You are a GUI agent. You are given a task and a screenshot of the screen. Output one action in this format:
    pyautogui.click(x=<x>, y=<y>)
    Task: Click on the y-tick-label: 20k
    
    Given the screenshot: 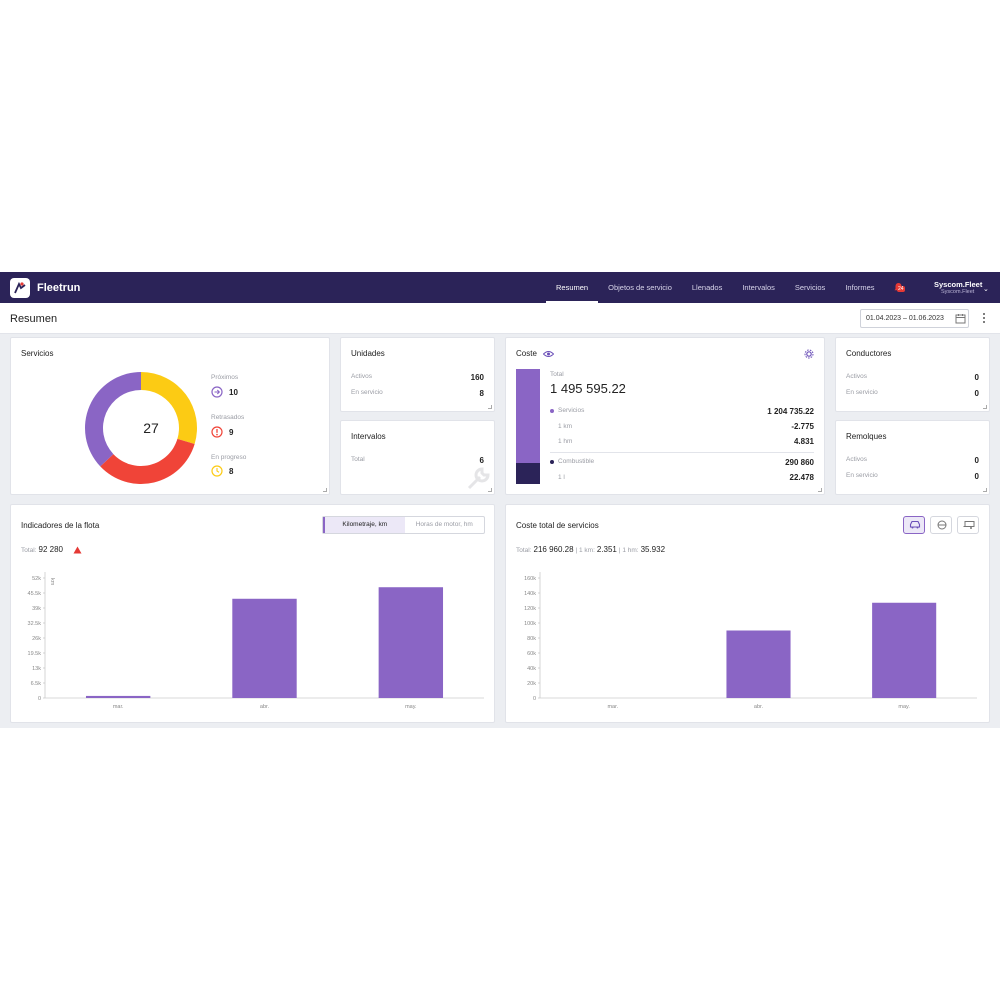 What is the action you would take?
    pyautogui.click(x=531, y=684)
    